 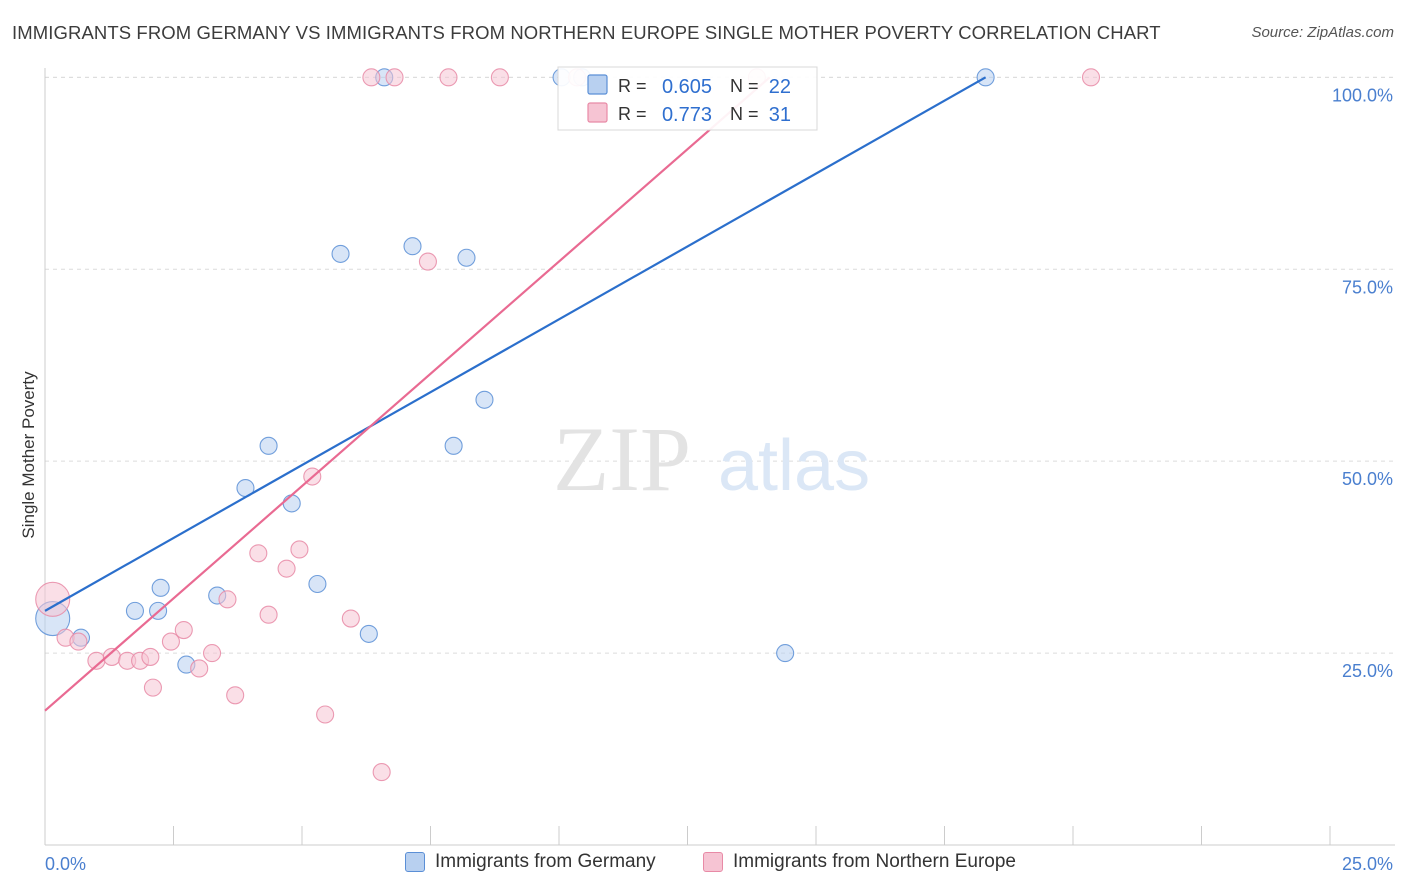 What do you see at coordinates (597, 112) in the screenshot?
I see `stats-swatch-northern-europe` at bounding box center [597, 112].